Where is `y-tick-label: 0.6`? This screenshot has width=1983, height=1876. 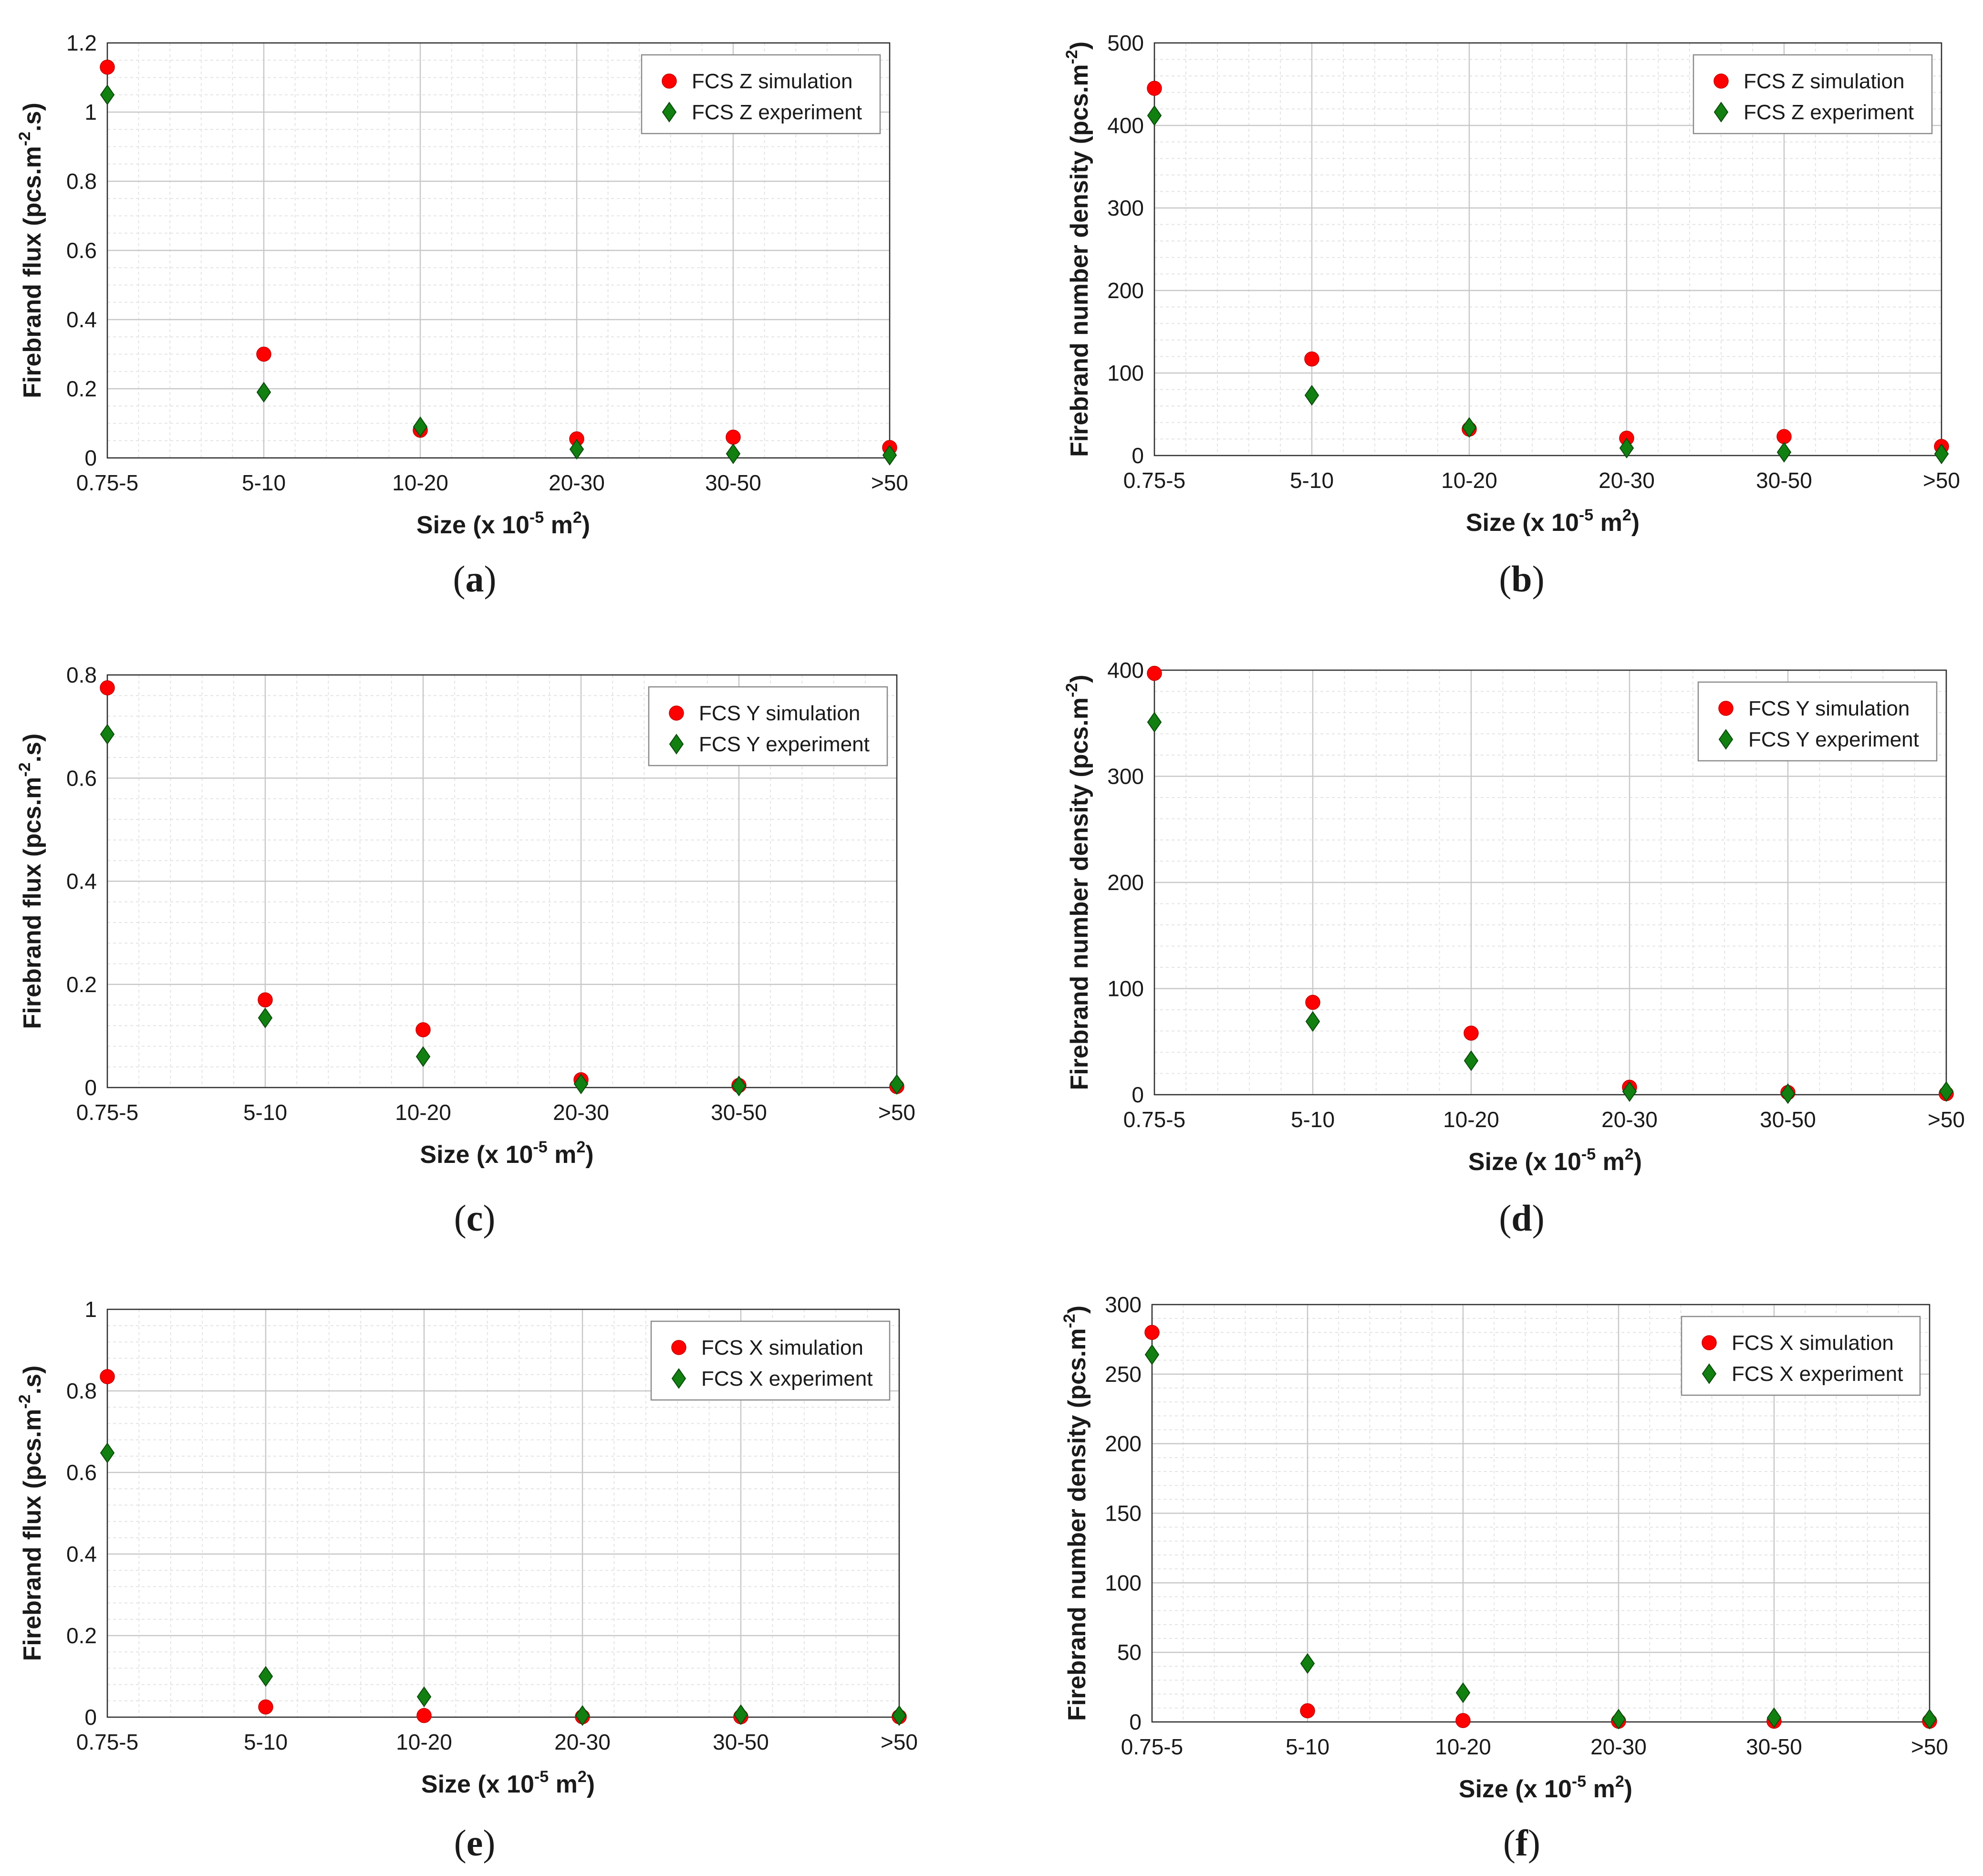
y-tick-label: 0.6 is located at coordinates (81, 778).